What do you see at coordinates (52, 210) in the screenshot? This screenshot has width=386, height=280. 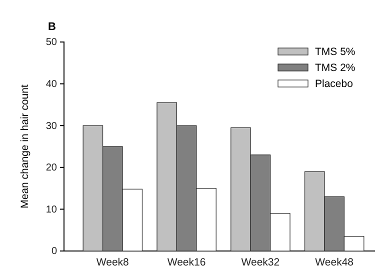 I see `y-tick-label: 10` at bounding box center [52, 210].